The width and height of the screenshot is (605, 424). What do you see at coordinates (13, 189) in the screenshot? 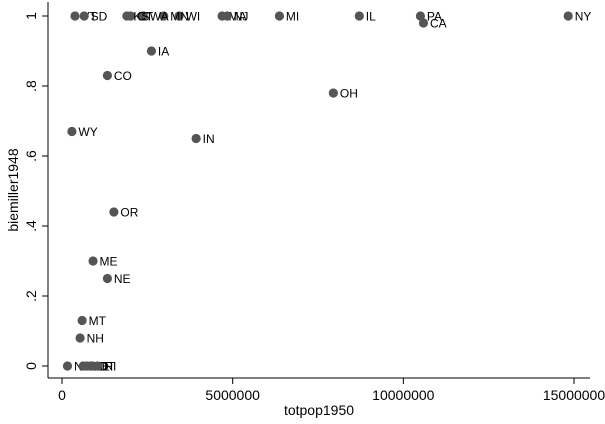
I see `y-axis-title: biemiller1948` at bounding box center [13, 189].